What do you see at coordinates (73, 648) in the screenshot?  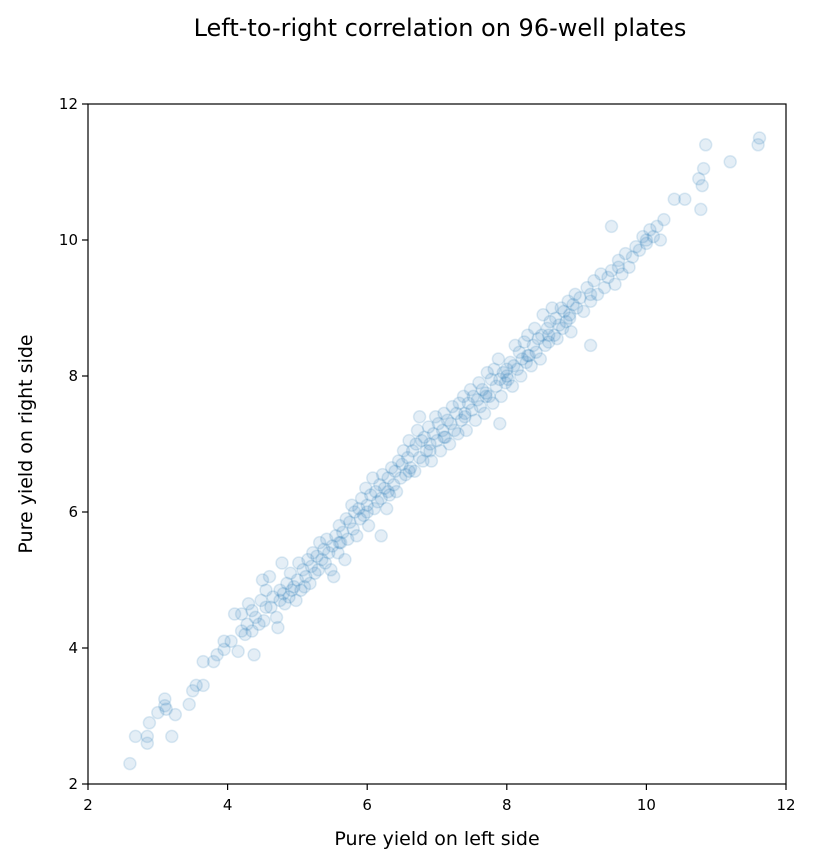 I see `y-tick-label: 4` at bounding box center [73, 648].